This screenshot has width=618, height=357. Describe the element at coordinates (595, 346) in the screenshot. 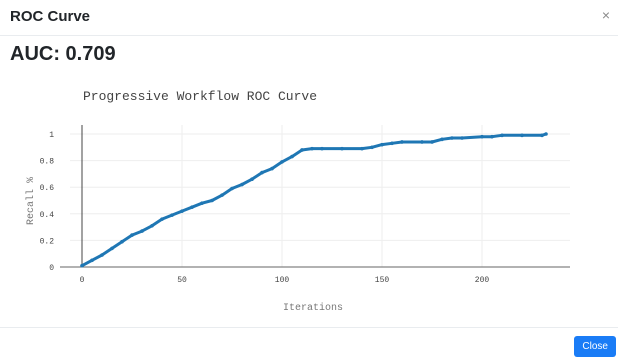

I see `close-button: Close` at that location.